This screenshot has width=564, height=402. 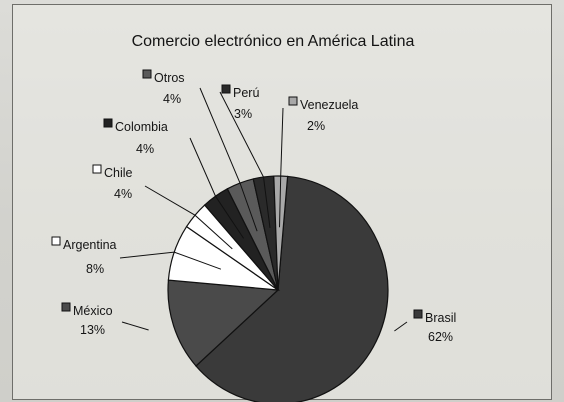 What do you see at coordinates (145, 149) in the screenshot?
I see `slice-value-colombia: 4%` at bounding box center [145, 149].